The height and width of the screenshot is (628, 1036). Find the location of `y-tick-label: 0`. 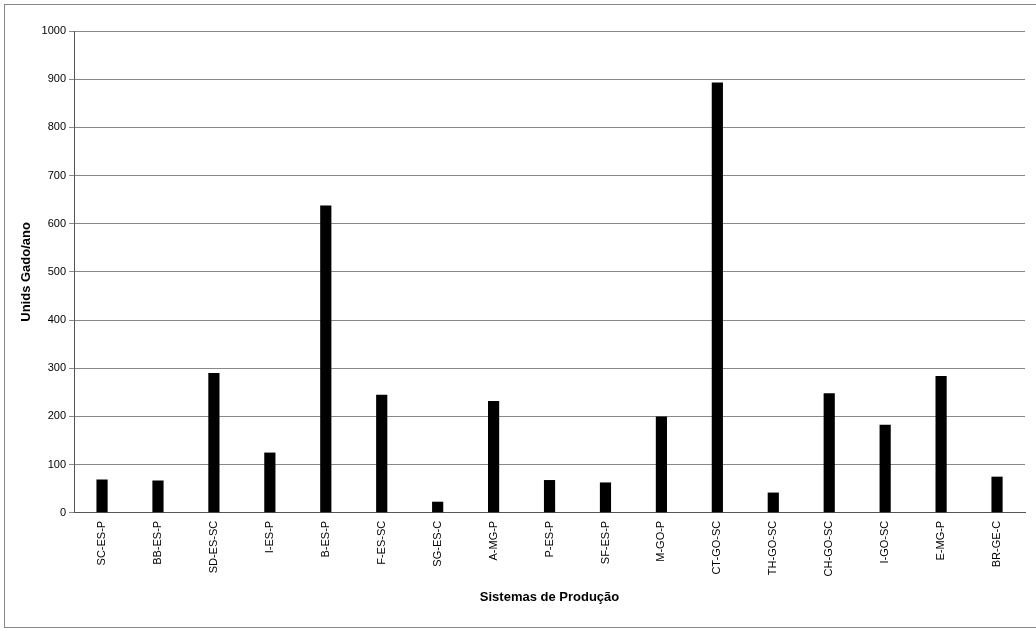

y-tick-label: 0 is located at coordinates (63, 511).